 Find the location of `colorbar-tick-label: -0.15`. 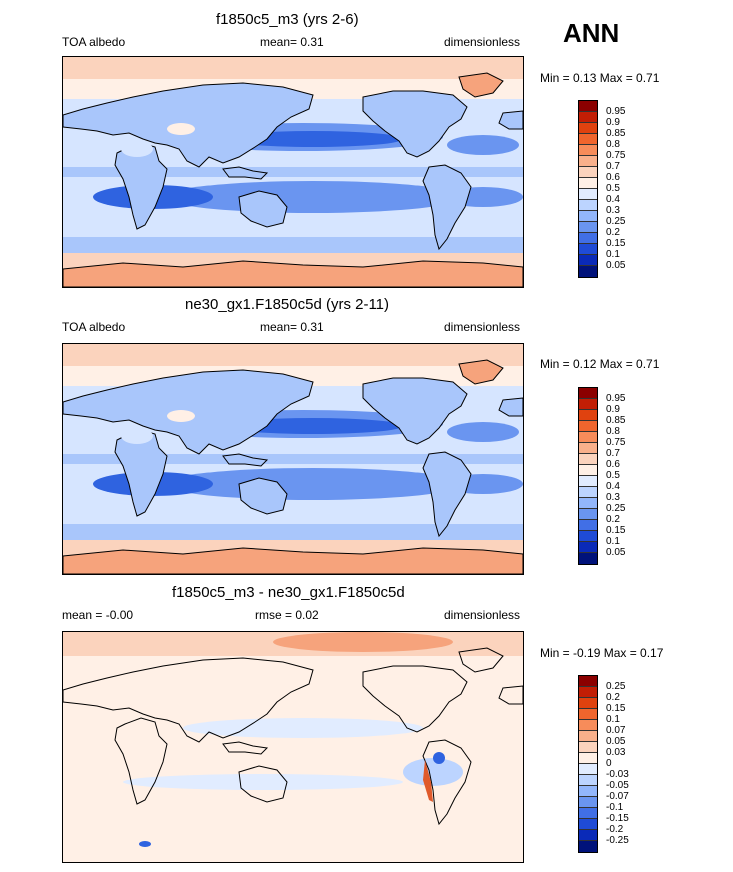

colorbar-tick-label: -0.15 is located at coordinates (617, 818).